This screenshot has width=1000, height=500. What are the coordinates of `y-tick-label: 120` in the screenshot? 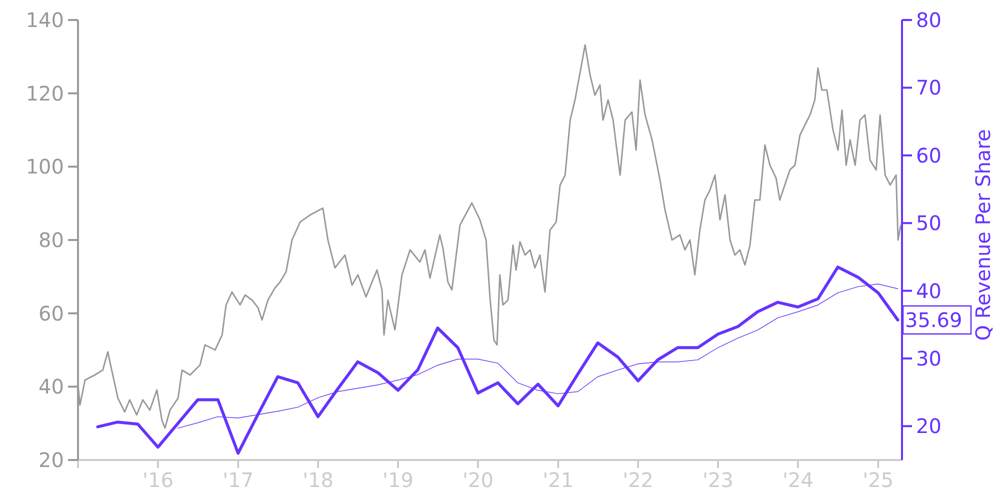 It's located at (45, 93).